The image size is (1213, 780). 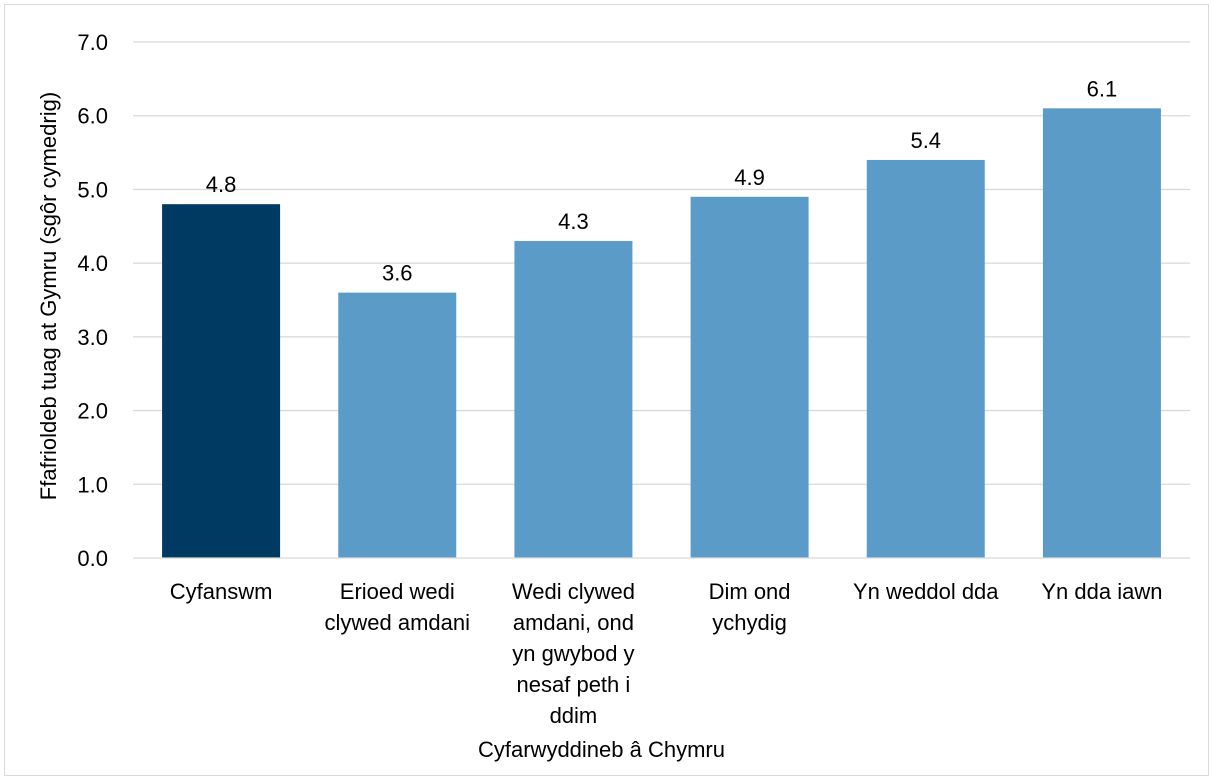 I want to click on x-category-label: Erioed wedi, so click(x=397, y=591).